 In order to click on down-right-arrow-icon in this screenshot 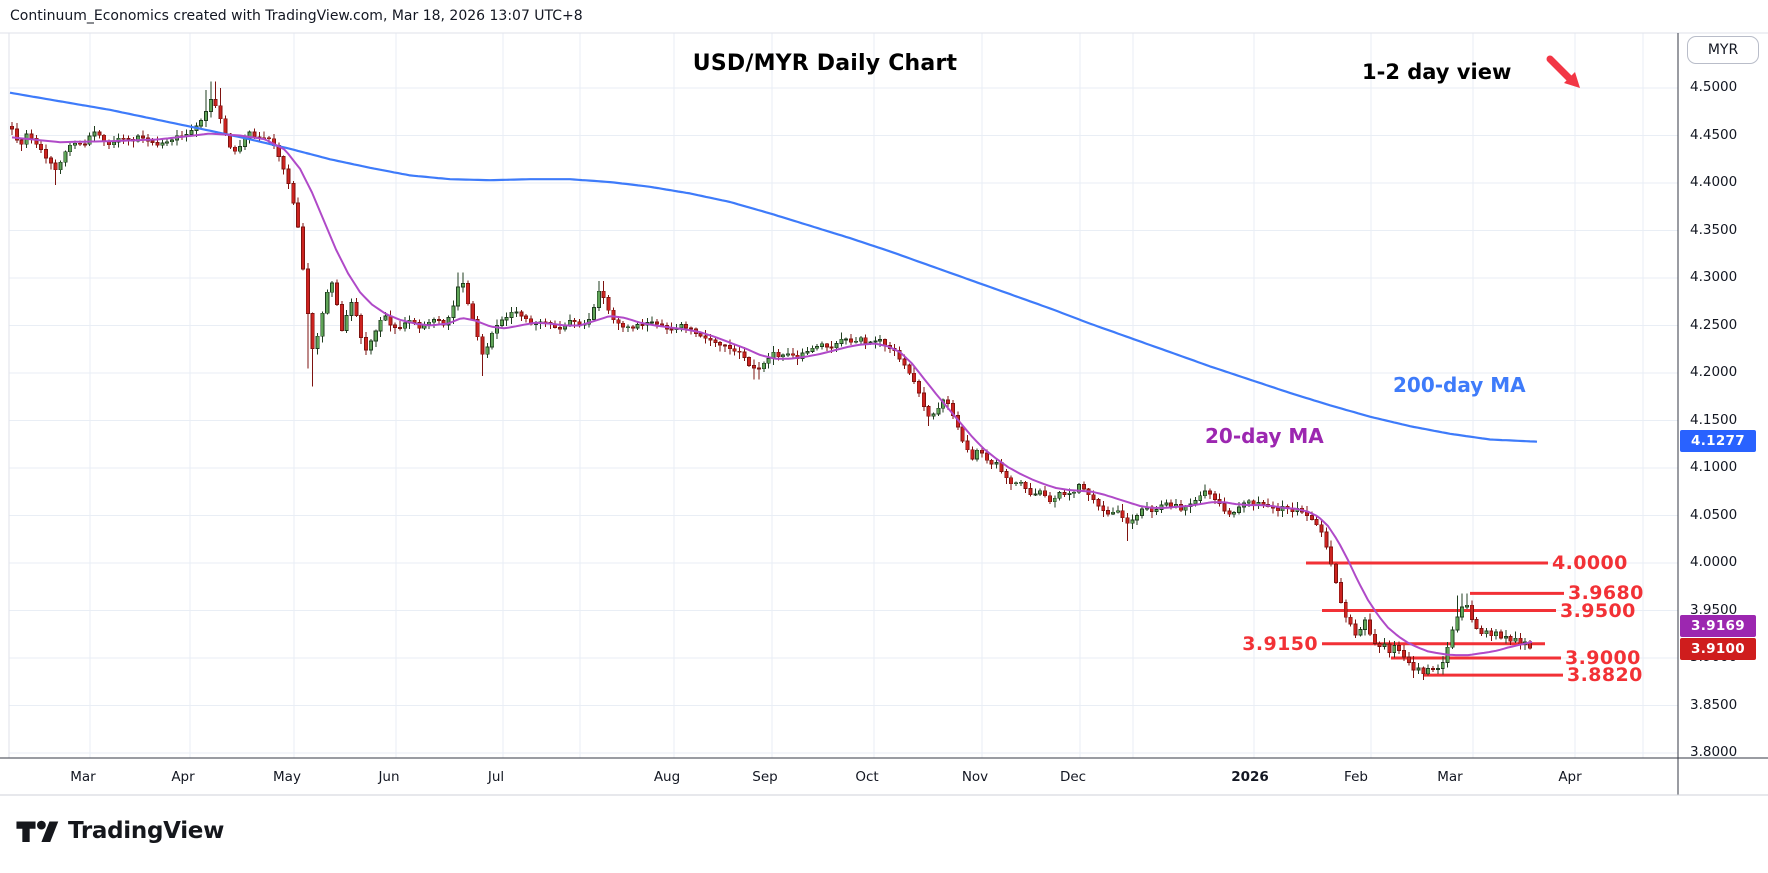, I will do `click(1563, 71)`.